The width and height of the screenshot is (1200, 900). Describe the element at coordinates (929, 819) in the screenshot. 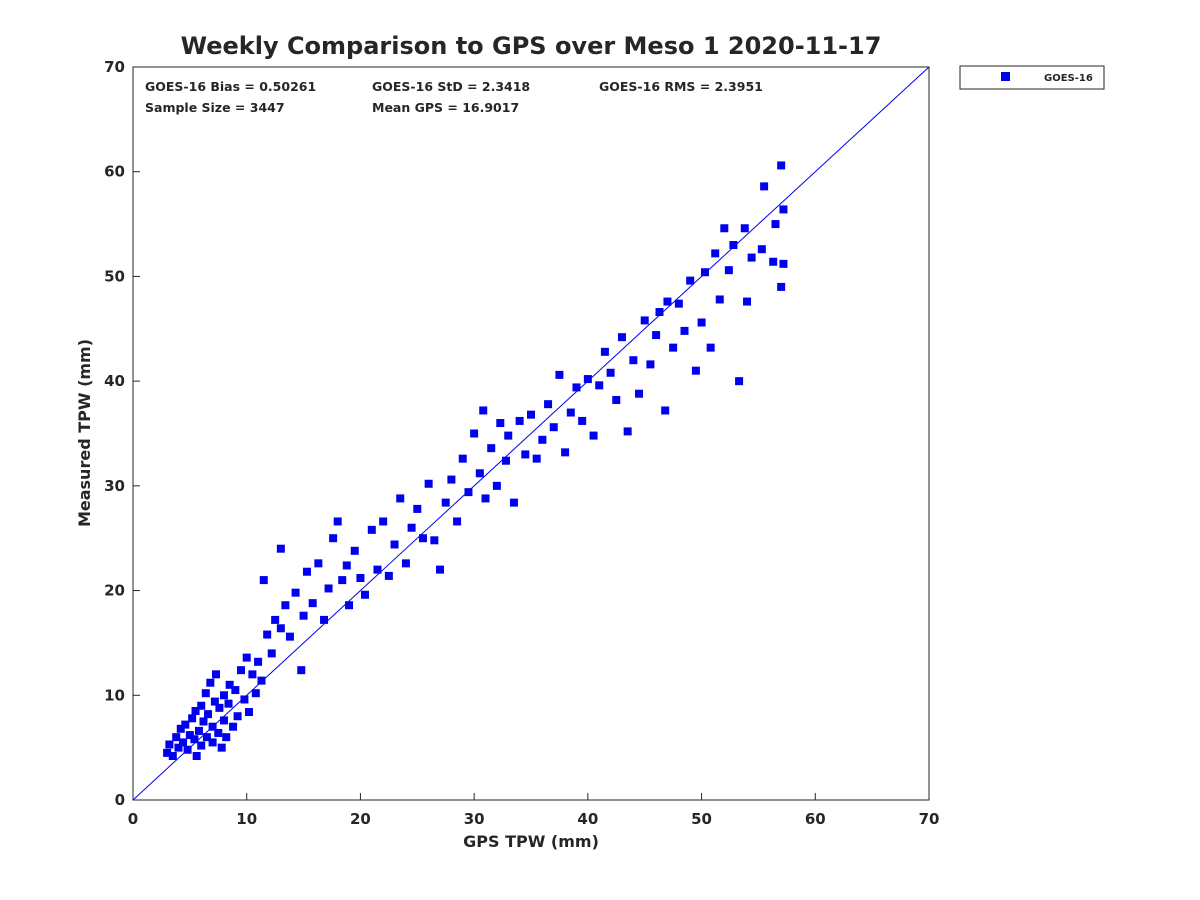

I see `x-tick-label: 70` at that location.